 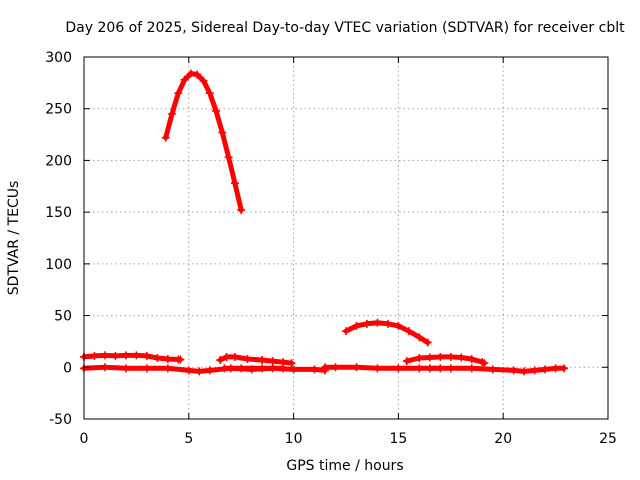 What do you see at coordinates (254, 368) in the screenshot?
I see `series-sat-e` at bounding box center [254, 368].